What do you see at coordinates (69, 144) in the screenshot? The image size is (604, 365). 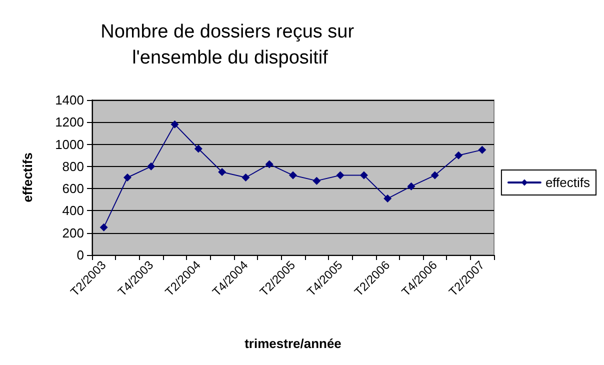 I see `y-tick-label: 1000` at bounding box center [69, 144].